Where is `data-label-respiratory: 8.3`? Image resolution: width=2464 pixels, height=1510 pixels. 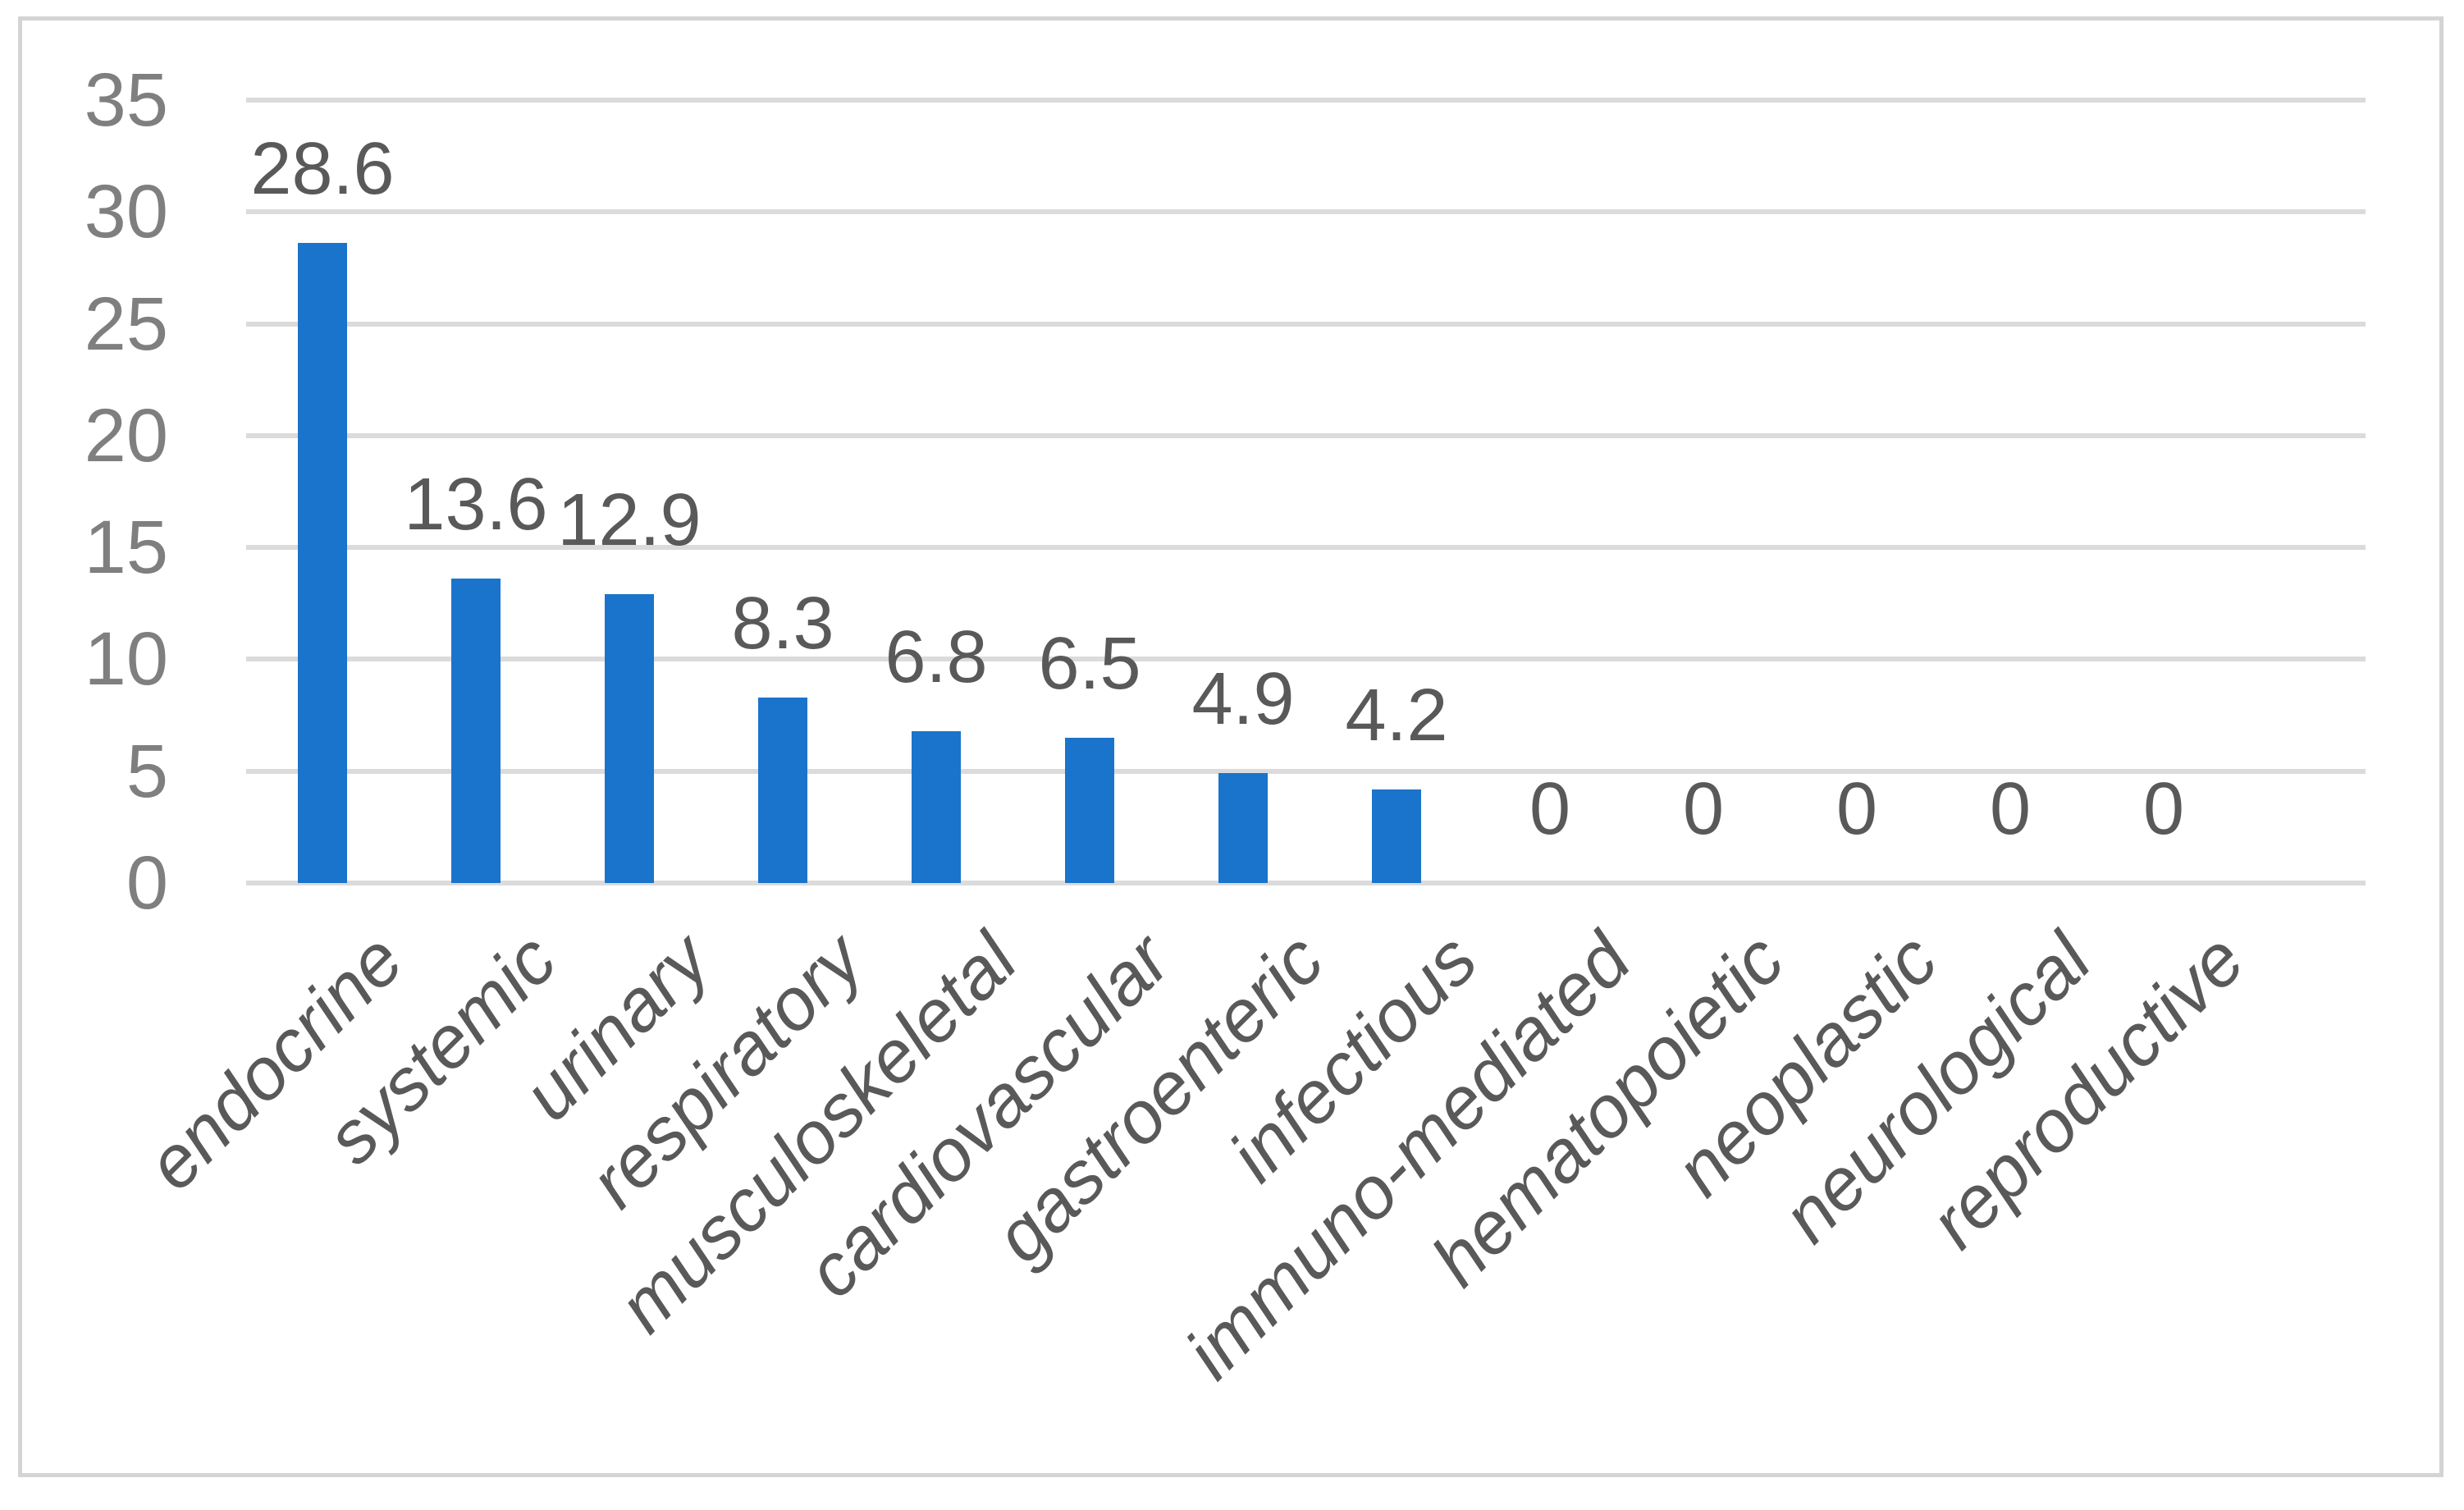
data-label-respiratory: 8.3 is located at coordinates (782, 623).